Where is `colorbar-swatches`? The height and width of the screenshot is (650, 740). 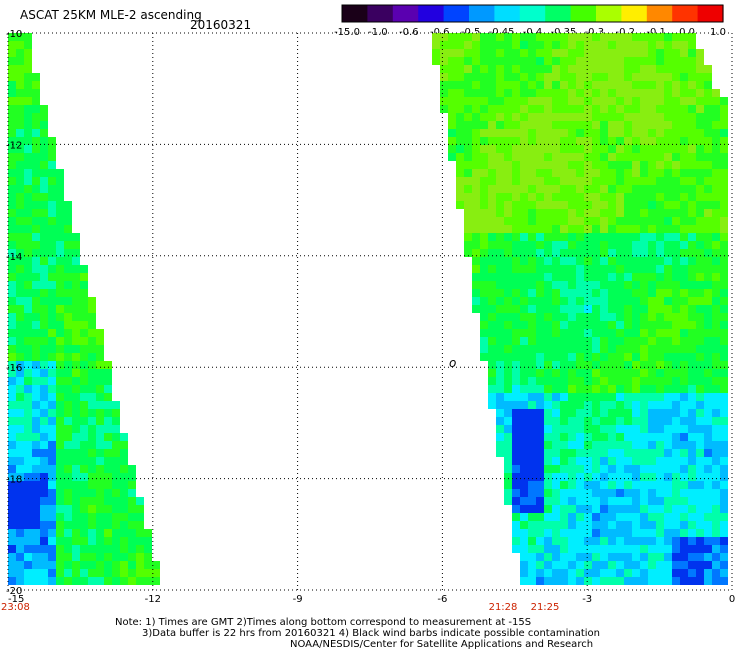
colorbar-swatches is located at coordinates (533, 13).